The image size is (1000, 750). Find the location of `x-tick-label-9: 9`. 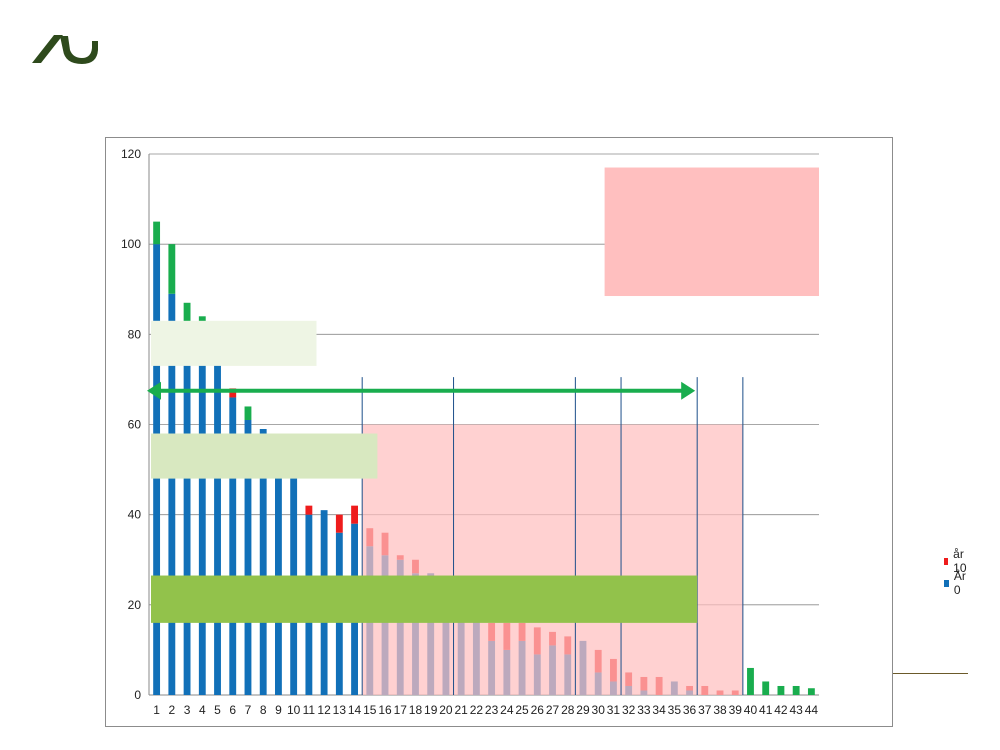

x-tick-label-9: 9 is located at coordinates (278, 710).